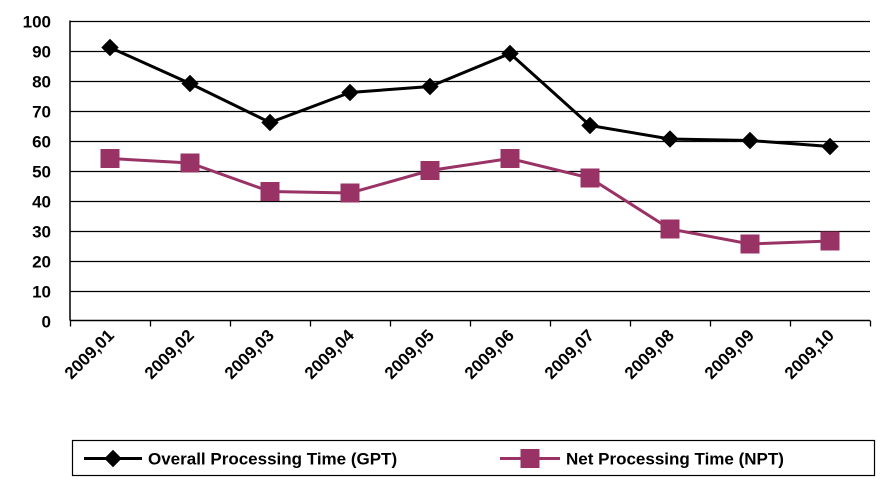 The width and height of the screenshot is (882, 479). I want to click on y-tick-label: 30, so click(41, 232).